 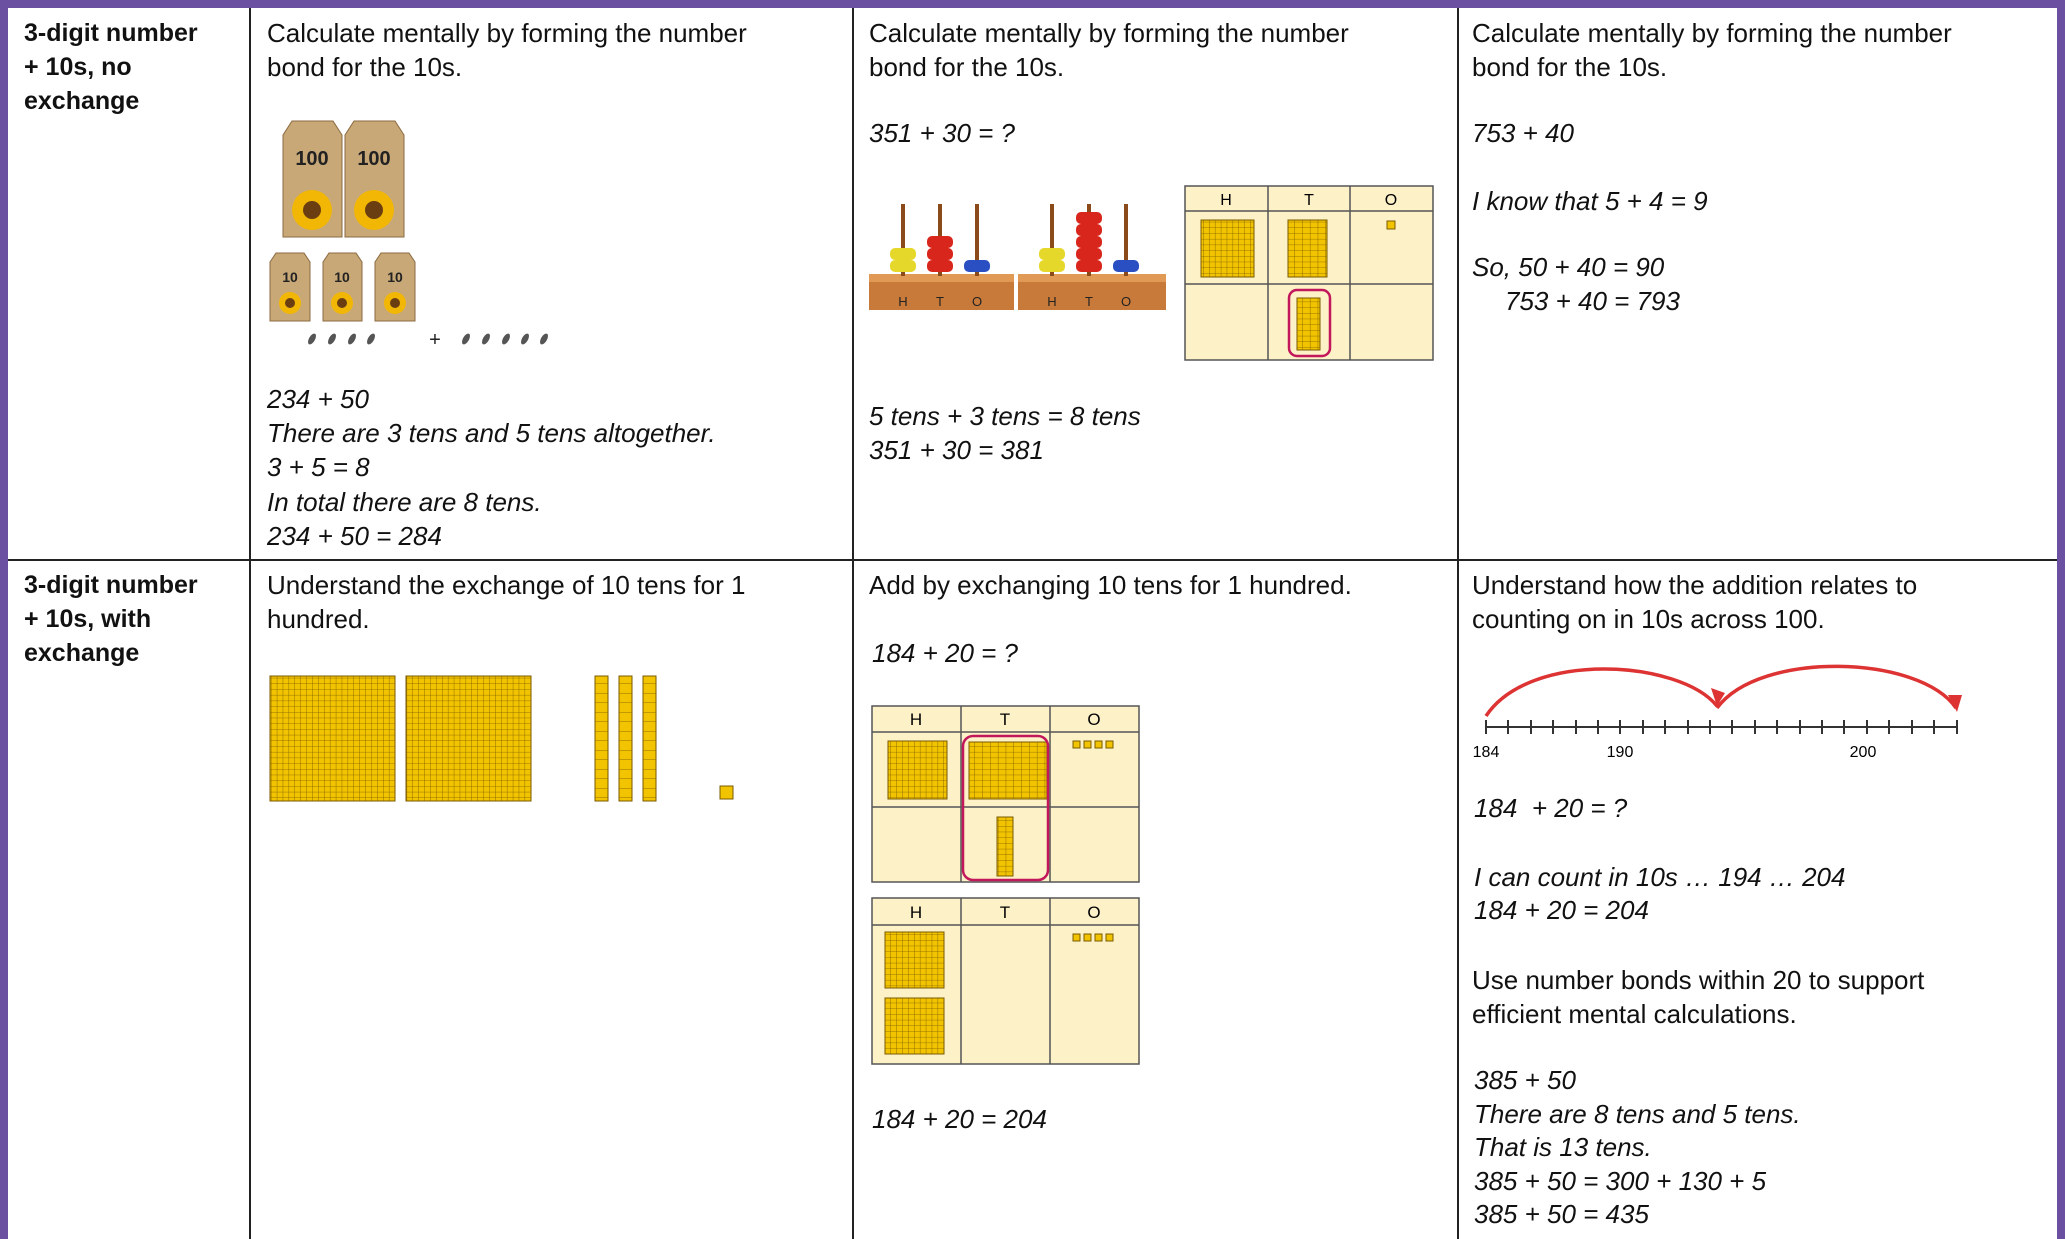 I want to click on cell-text: Understand how the addition relates to, so click(x=1695, y=585).